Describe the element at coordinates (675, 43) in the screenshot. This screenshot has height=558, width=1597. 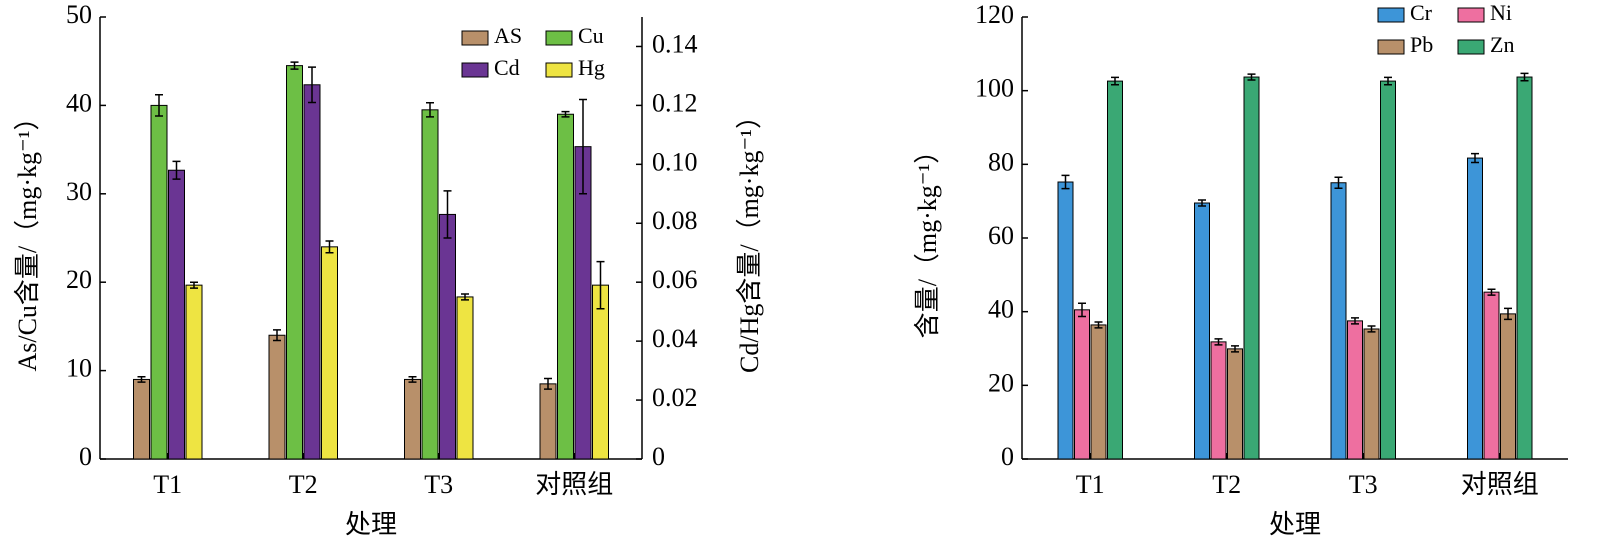
I see `y2-tick-label: 0.14` at that location.